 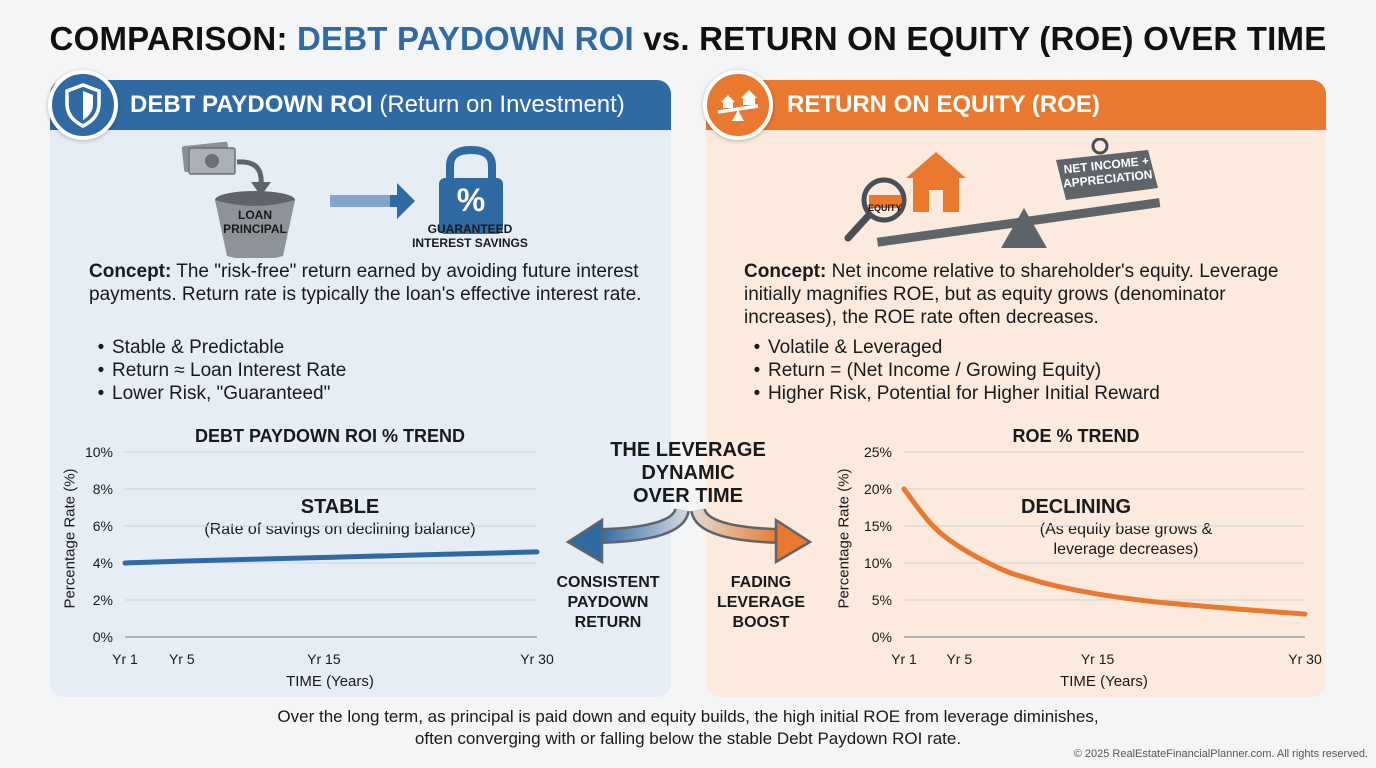 I want to click on house-icon, so click(x=936, y=182).